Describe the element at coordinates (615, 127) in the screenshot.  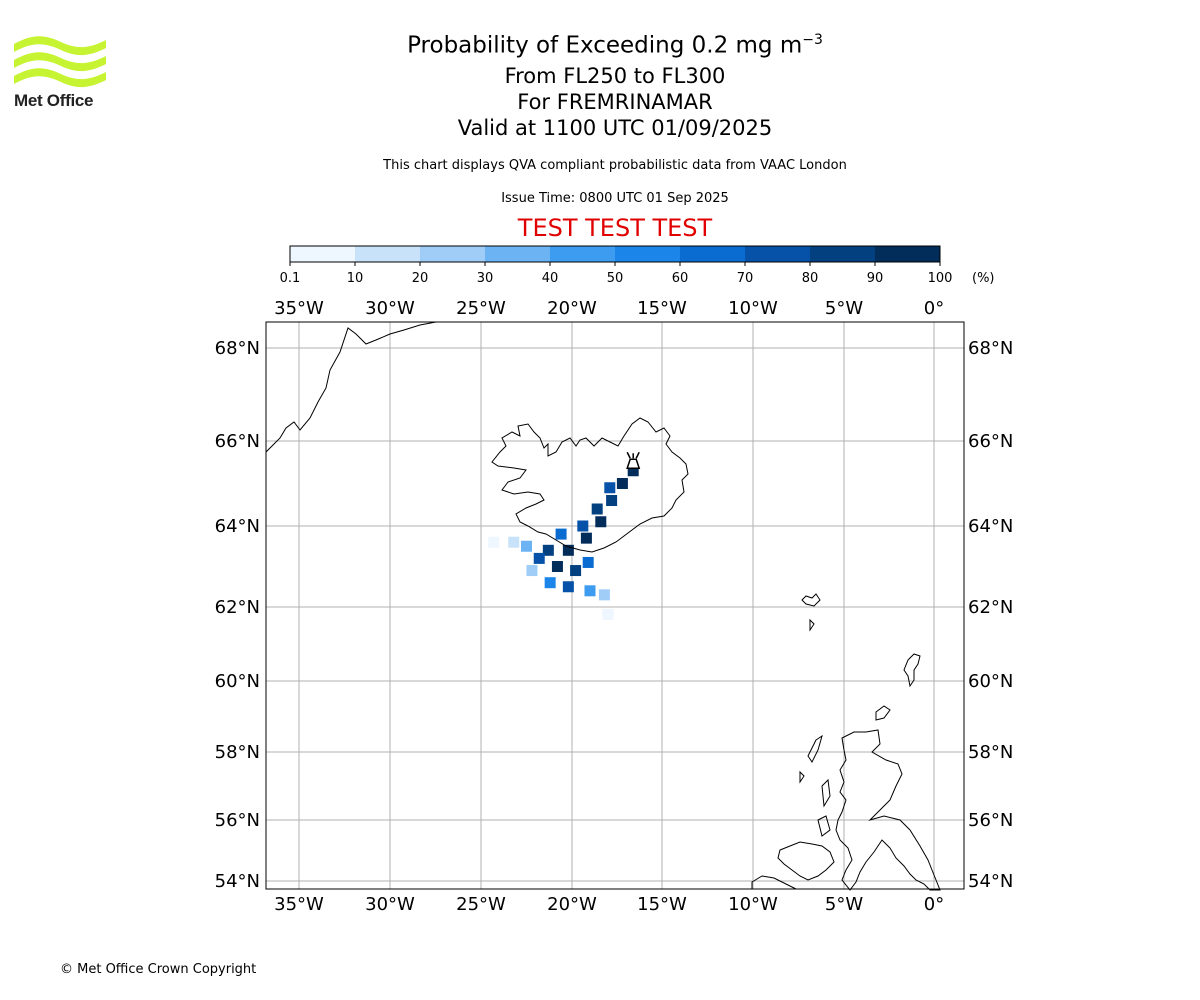
I see `valid-time: Valid at 1100 UTC 01/09/2025` at that location.